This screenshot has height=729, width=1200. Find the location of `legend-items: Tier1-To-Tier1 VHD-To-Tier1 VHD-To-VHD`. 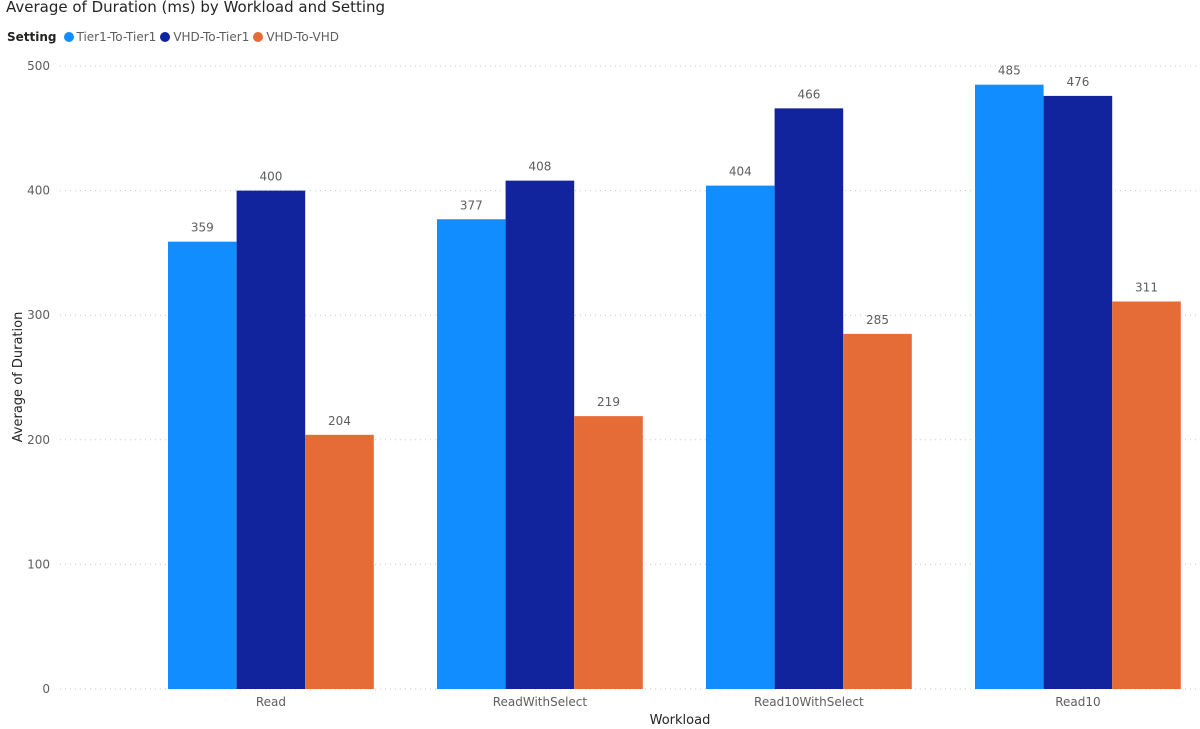

legend-items: Tier1-To-Tier1 VHD-To-Tier1 VHD-To-VHD is located at coordinates (203, 37).